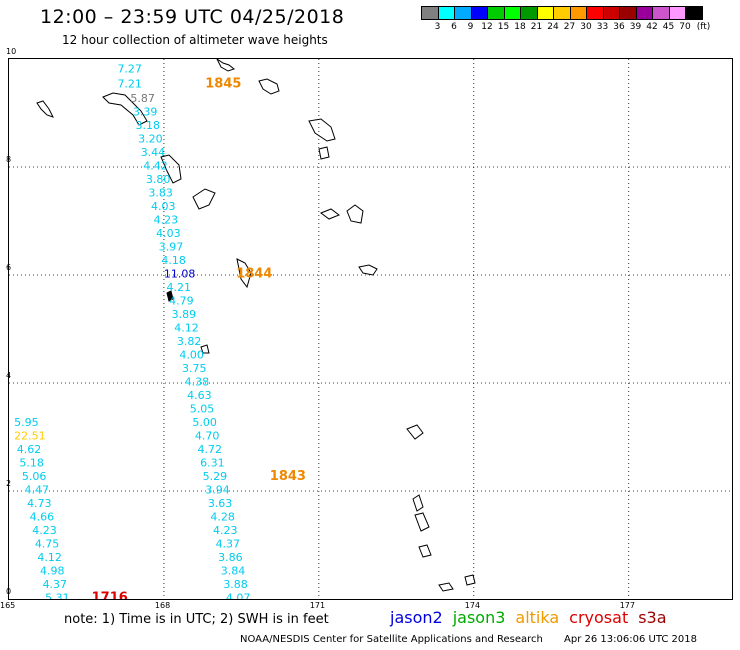 The width and height of the screenshot is (740, 650). Describe the element at coordinates (29, 449) in the screenshot. I see `wave-height-reading: 4.62` at that location.